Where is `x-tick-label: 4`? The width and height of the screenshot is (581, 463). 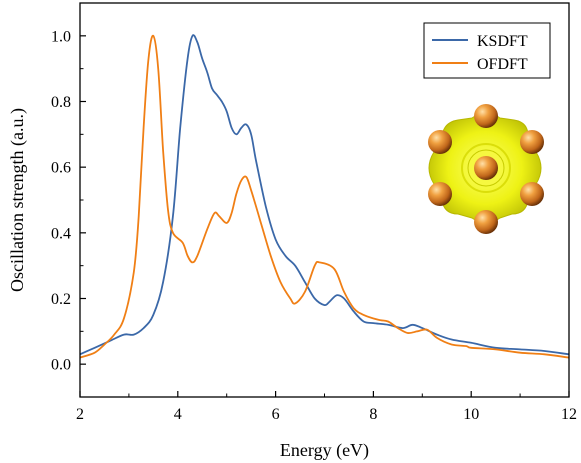 x-tick-label: 4 is located at coordinates (178, 414).